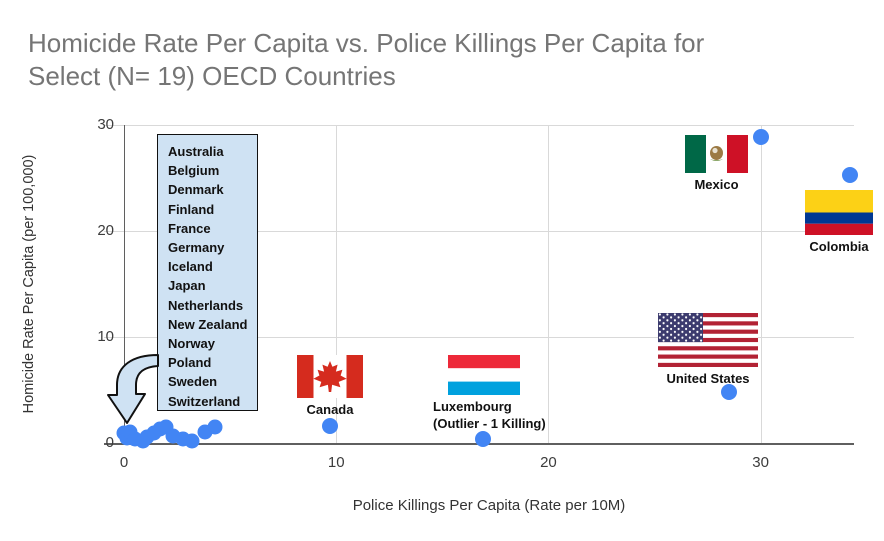 This screenshot has width=884, height=541. What do you see at coordinates (191, 209) in the screenshot?
I see `cluster-country-item: Finland` at bounding box center [191, 209].